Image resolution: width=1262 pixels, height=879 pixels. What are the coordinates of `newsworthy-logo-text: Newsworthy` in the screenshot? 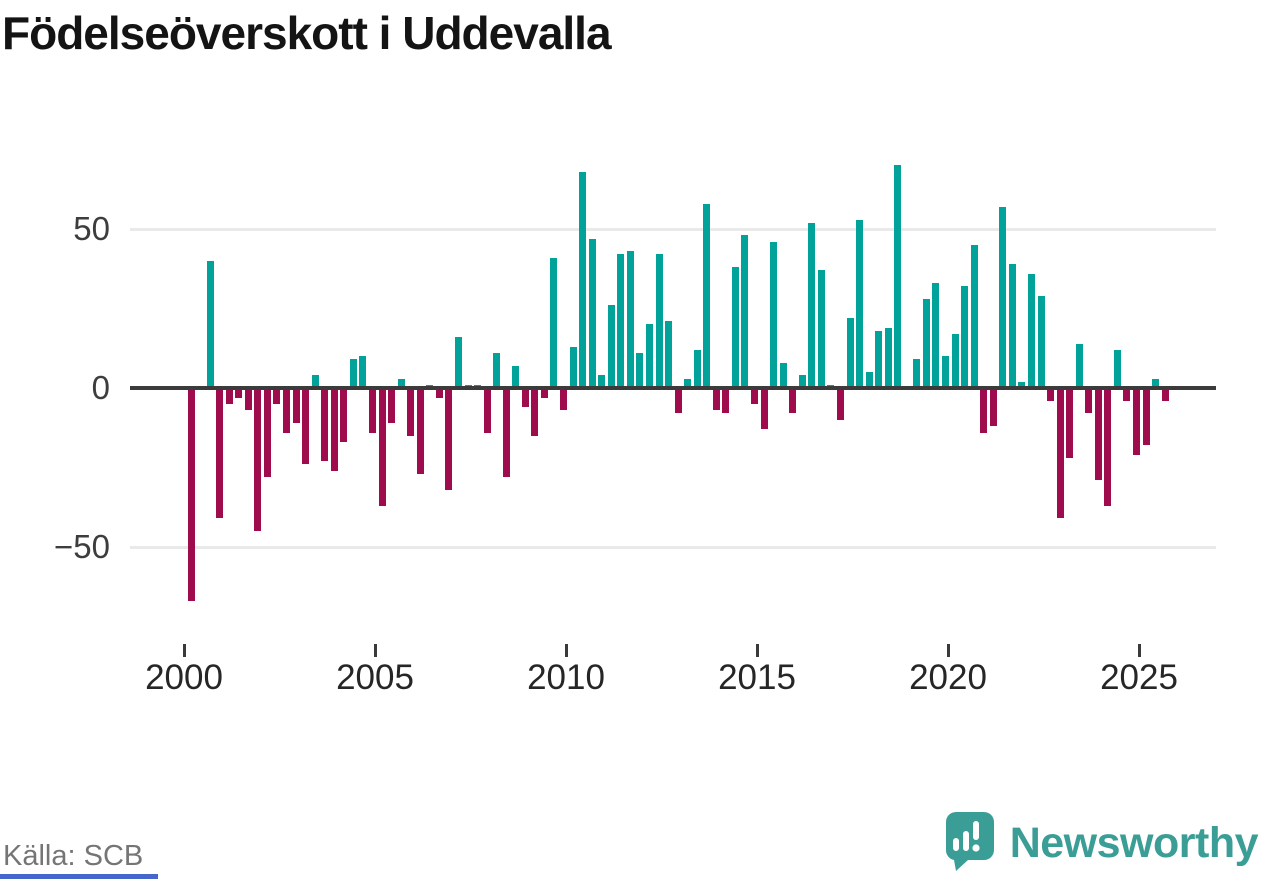 It's located at (1134, 843).